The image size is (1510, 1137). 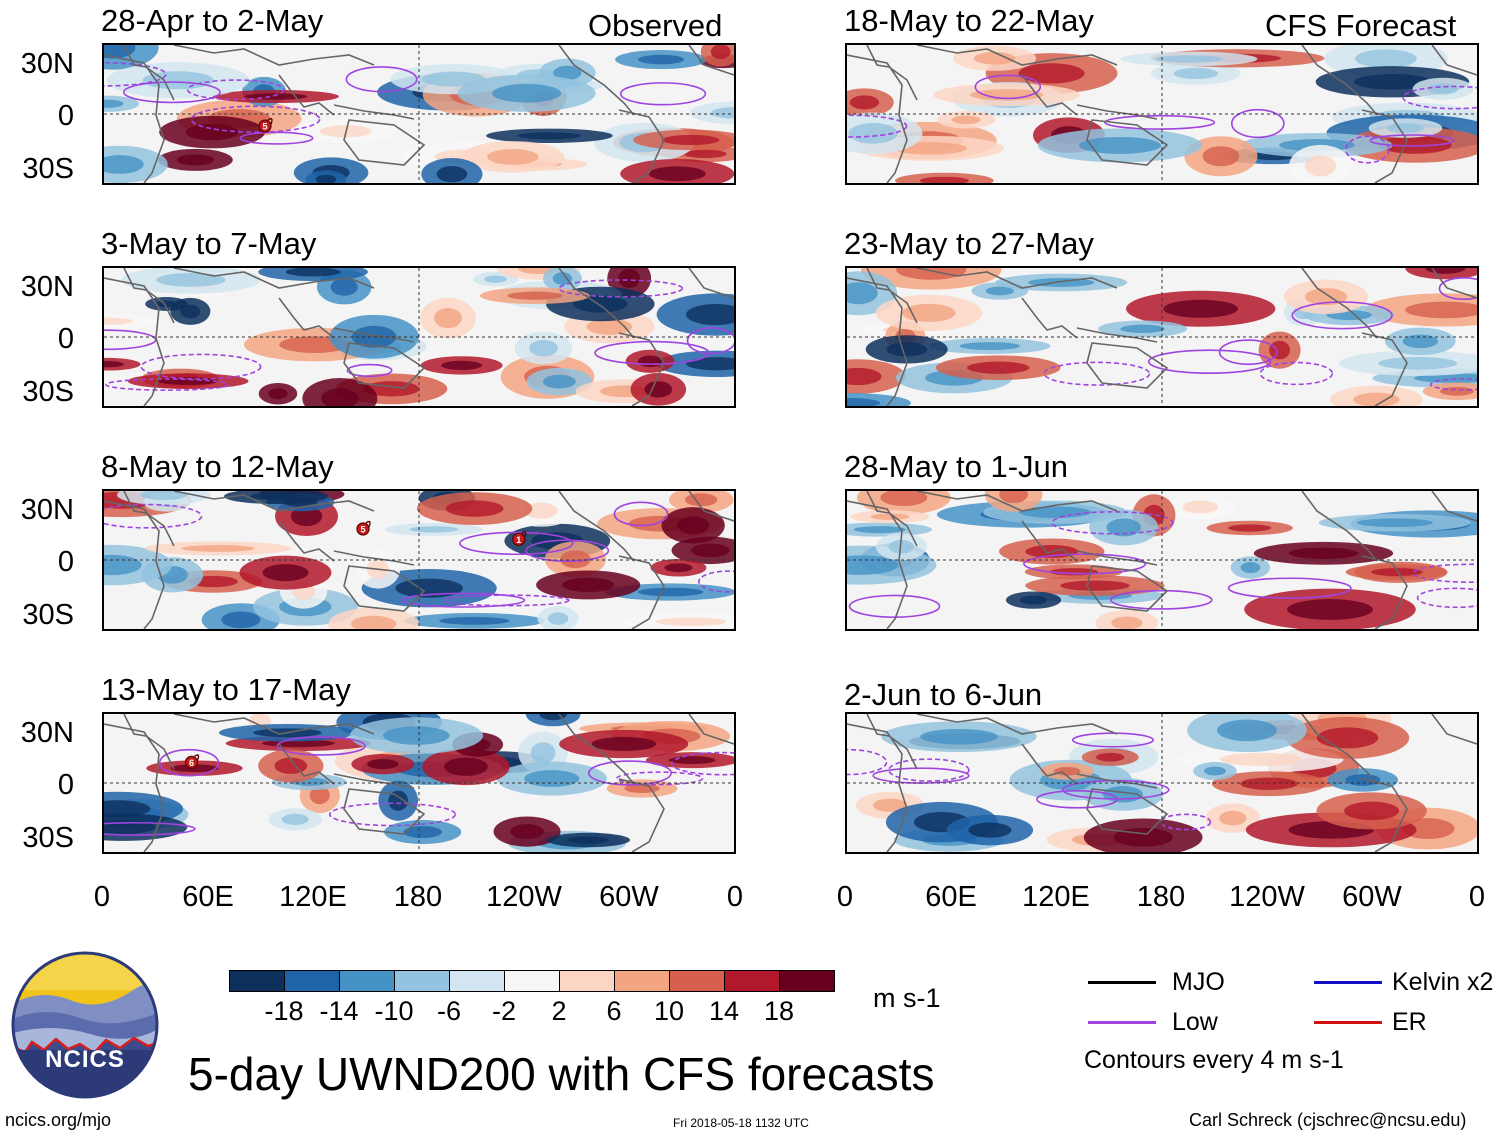 What do you see at coordinates (212, 20) in the screenshot?
I see `period-label-left-0: 28-Apr to 2-May` at bounding box center [212, 20].